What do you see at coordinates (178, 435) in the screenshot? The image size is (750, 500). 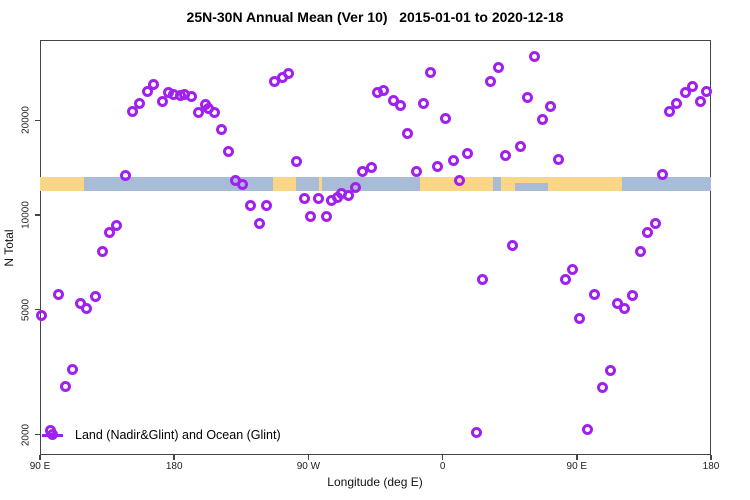 I see `legend-label: Land (Nadir&Glint) and Ocean (Glint)` at bounding box center [178, 435].